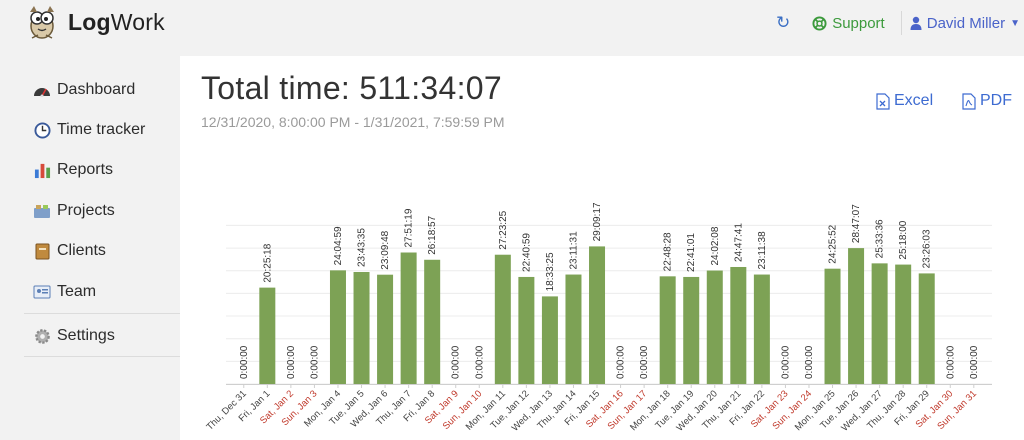  I want to click on header-actions: ↻ Support David Miller ▼, so click(900, 23).